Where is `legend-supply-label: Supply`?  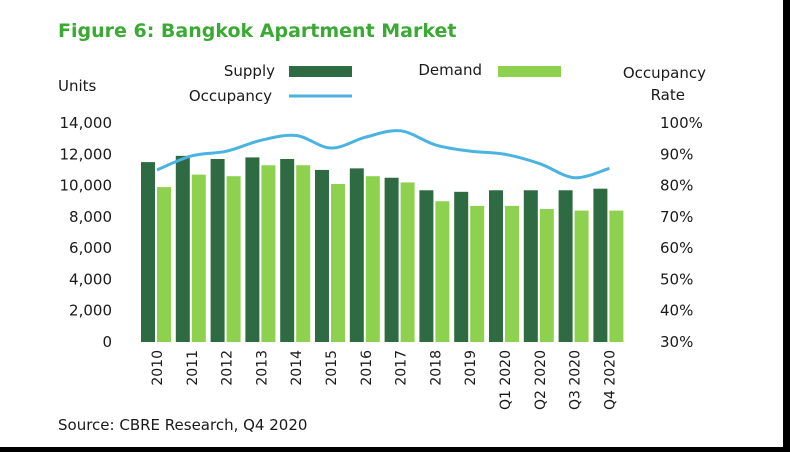
legend-supply-label: Supply is located at coordinates (249, 71).